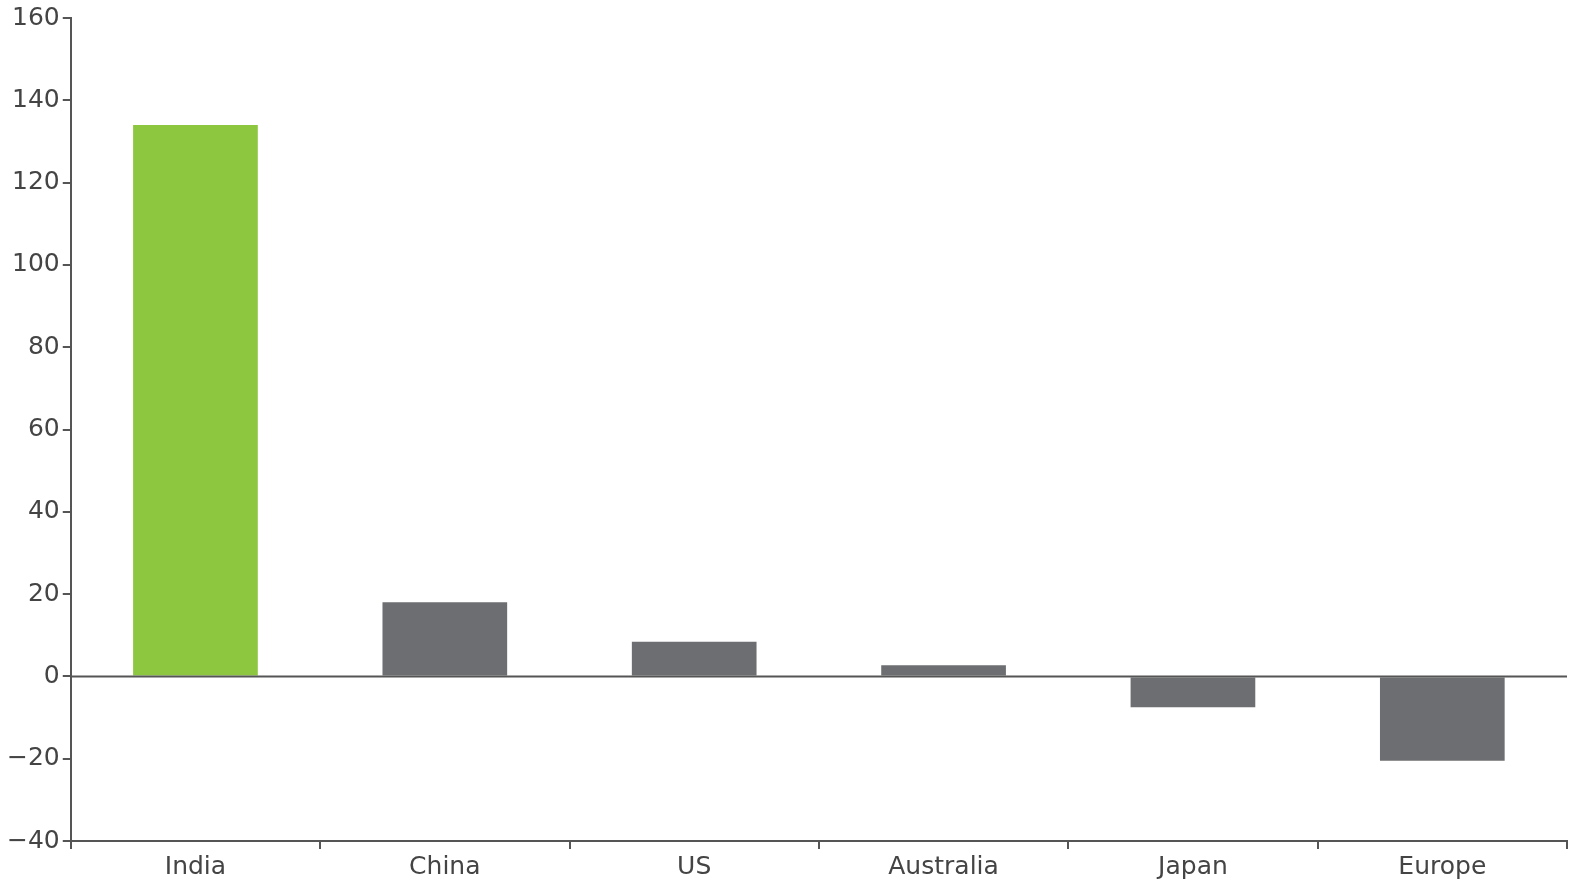  I want to click on y-tick-label: 40, so click(43, 510).